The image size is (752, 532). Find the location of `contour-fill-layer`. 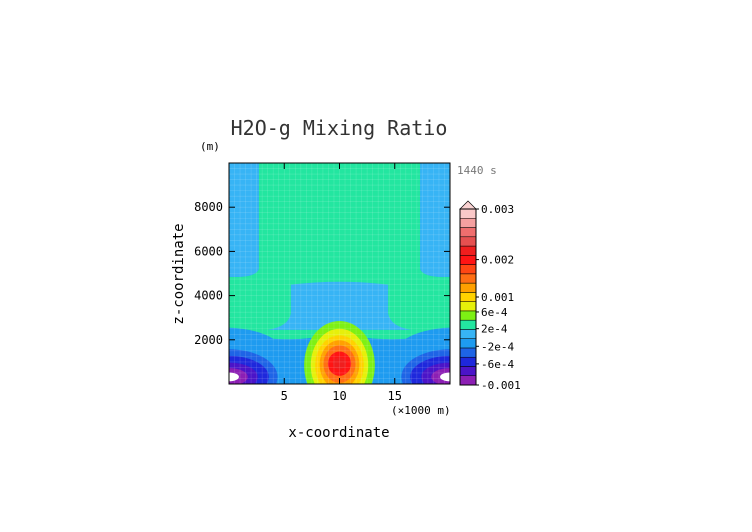

contour-fill-layer is located at coordinates (339, 273).